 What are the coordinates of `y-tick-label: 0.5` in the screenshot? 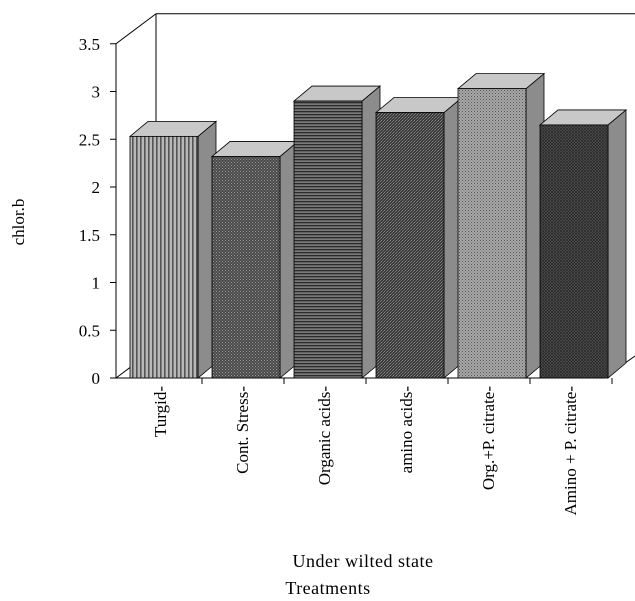 It's located at (89, 330).